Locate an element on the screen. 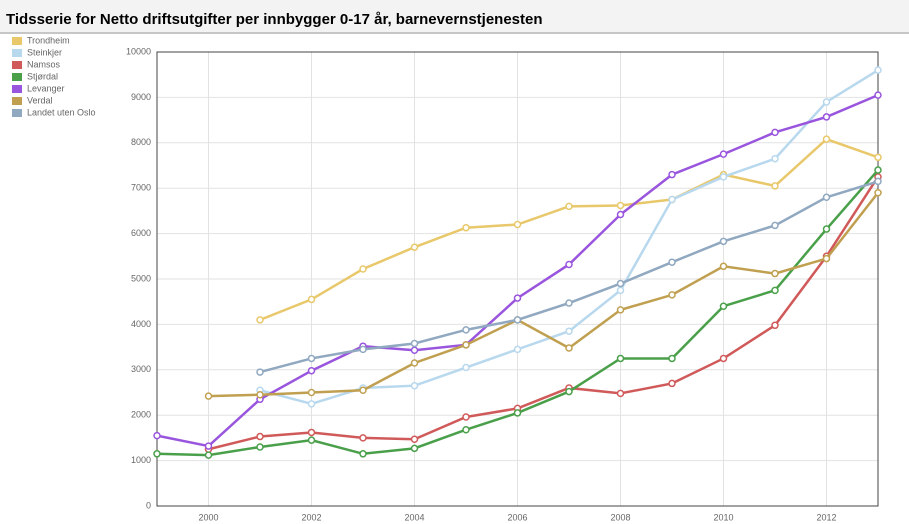 Image resolution: width=909 pixels, height=524 pixels. legend-label: Landet uten Oslo is located at coordinates (61, 112).